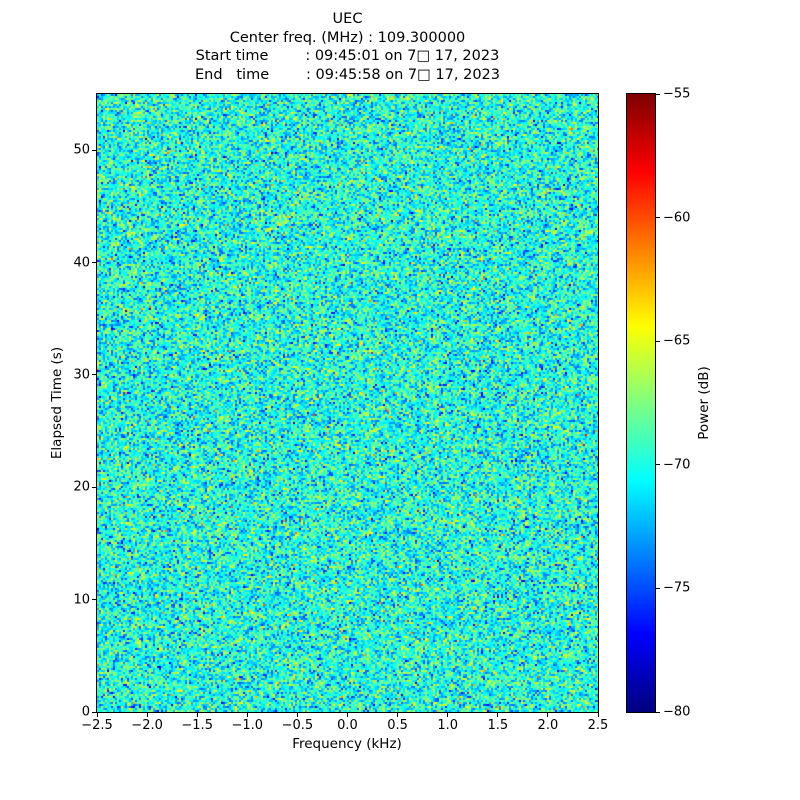 This screenshot has height=800, width=800. I want to click on y-tick-label: 30, so click(81, 375).